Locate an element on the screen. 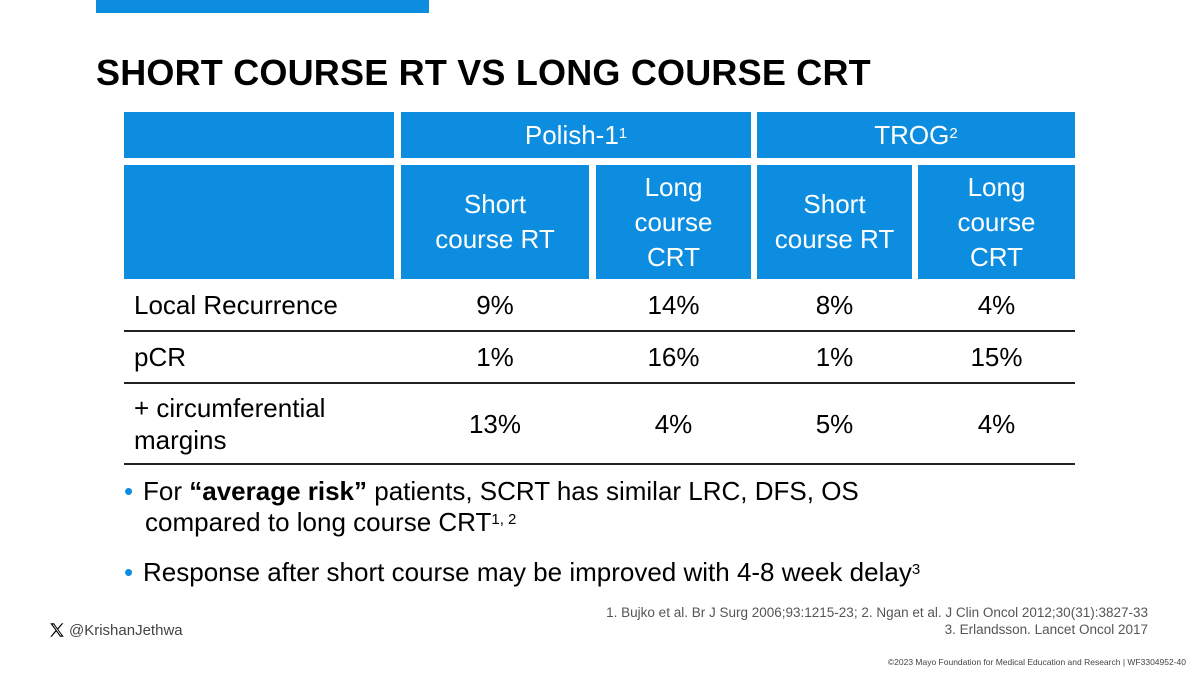 The image size is (1200, 675). header-group-trog: TROG 2 is located at coordinates (916, 135).